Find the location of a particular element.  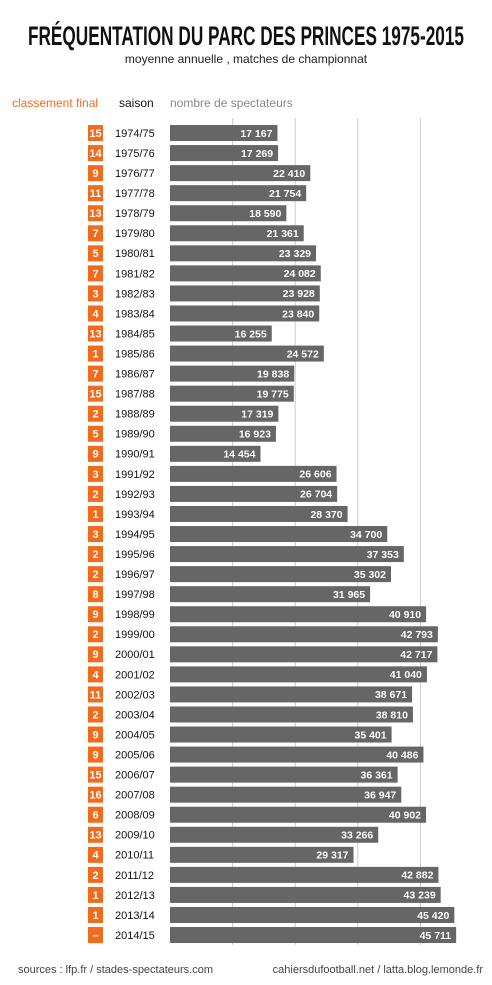

y-tick-label: 1984/85 is located at coordinates (135, 334).